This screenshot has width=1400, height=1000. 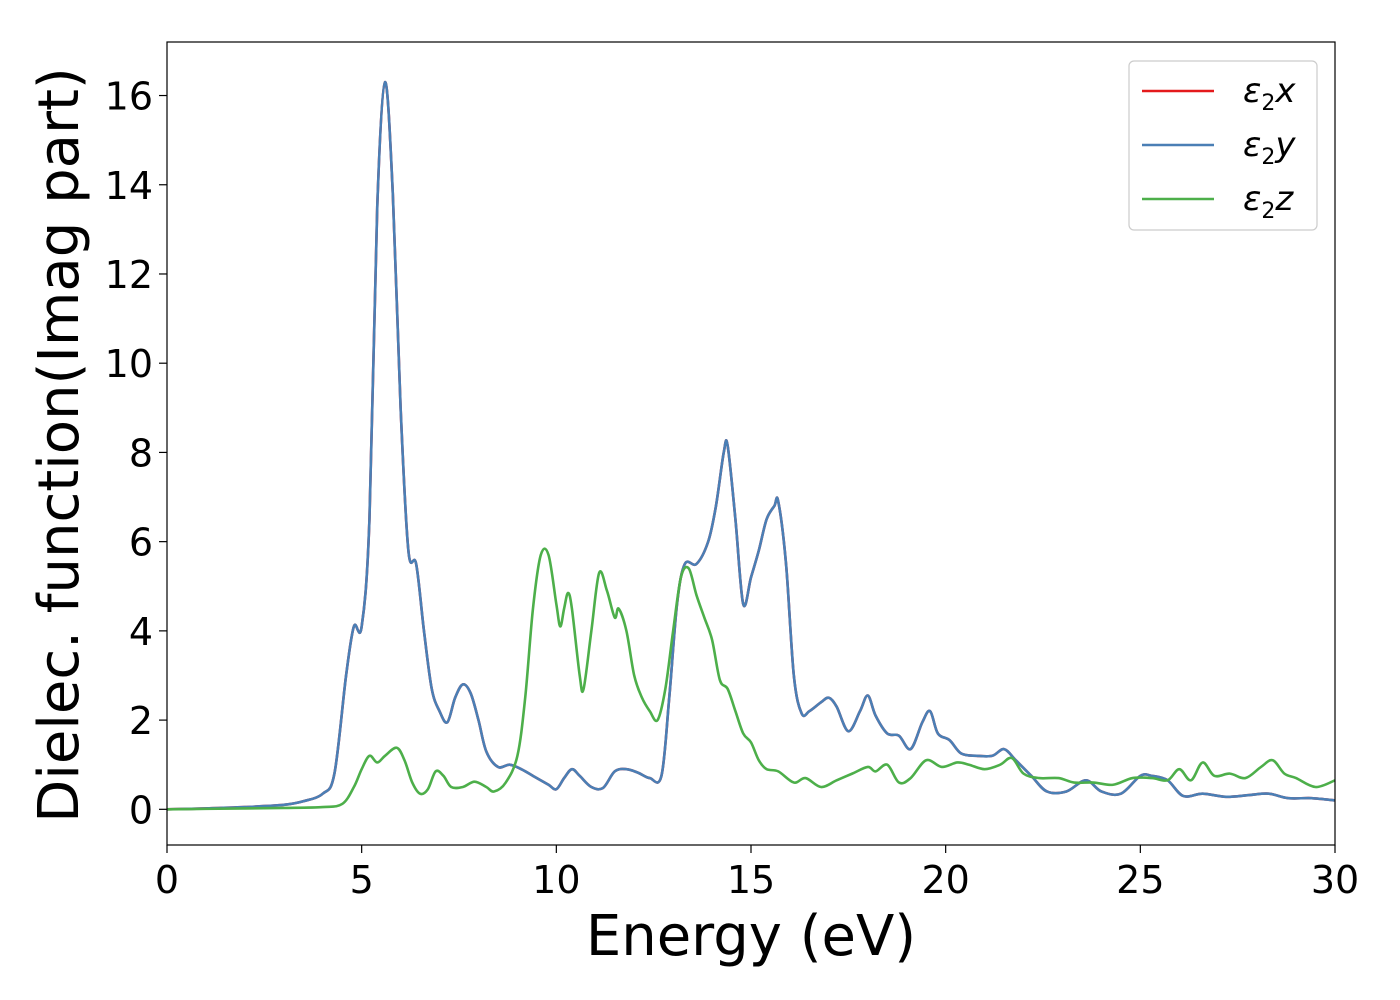 I want to click on y-axis-label: Dielec. function(Imag part), so click(x=59, y=445).